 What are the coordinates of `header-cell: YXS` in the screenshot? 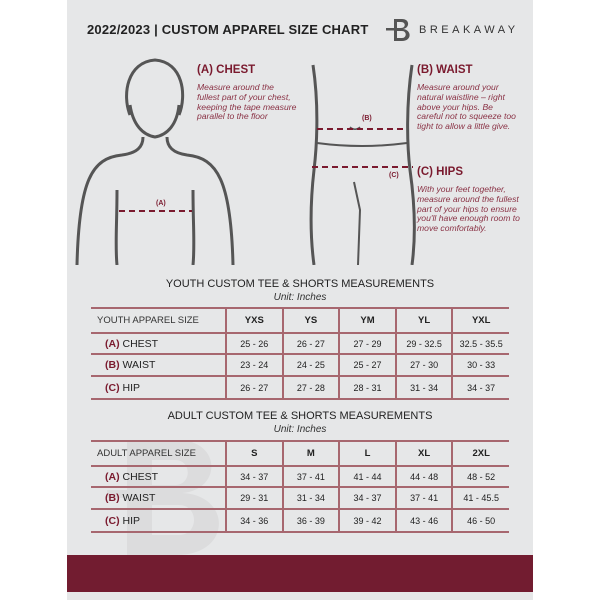 It's located at (254, 320).